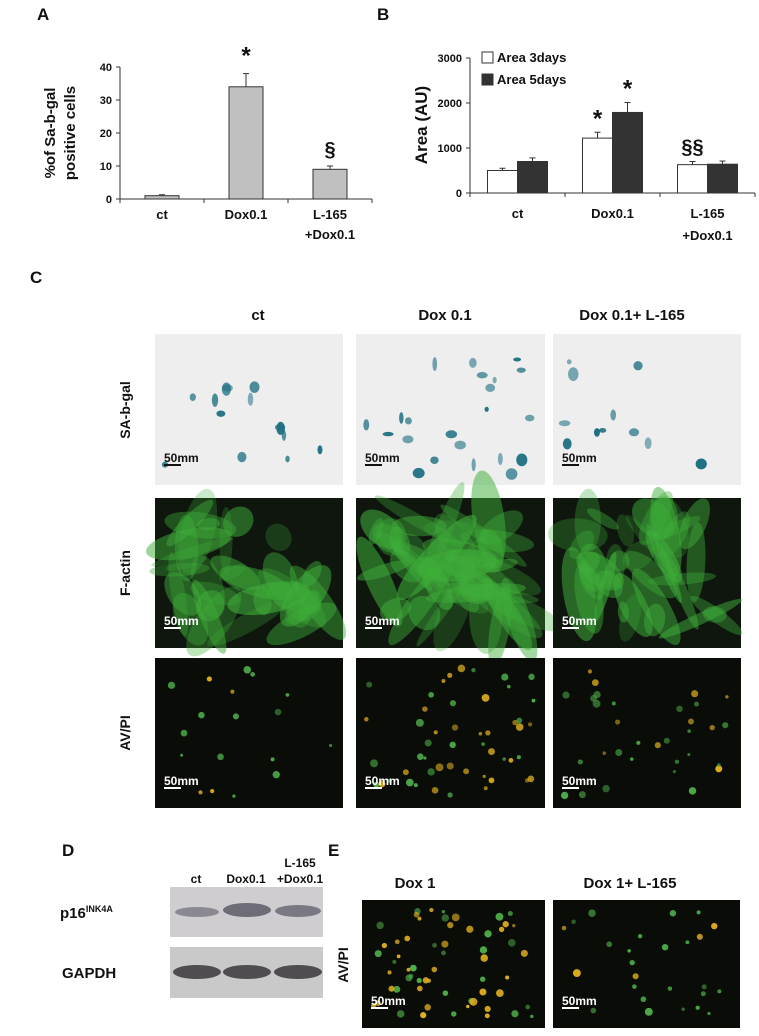  Describe the element at coordinates (459, 194) in the screenshot. I see `y-tick-label: 0` at that location.